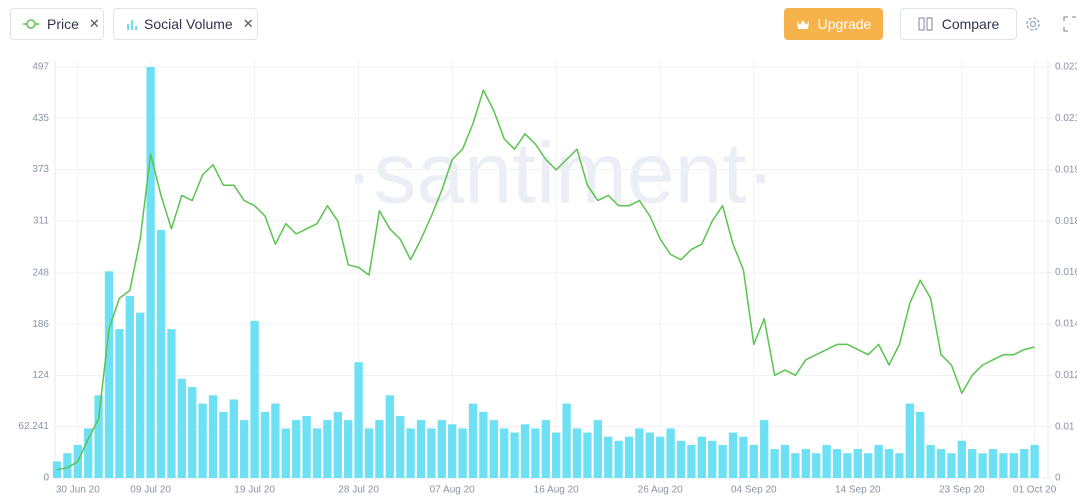 The image size is (1077, 501). I want to click on x-tick-label: 23 Sep 20, so click(962, 490).